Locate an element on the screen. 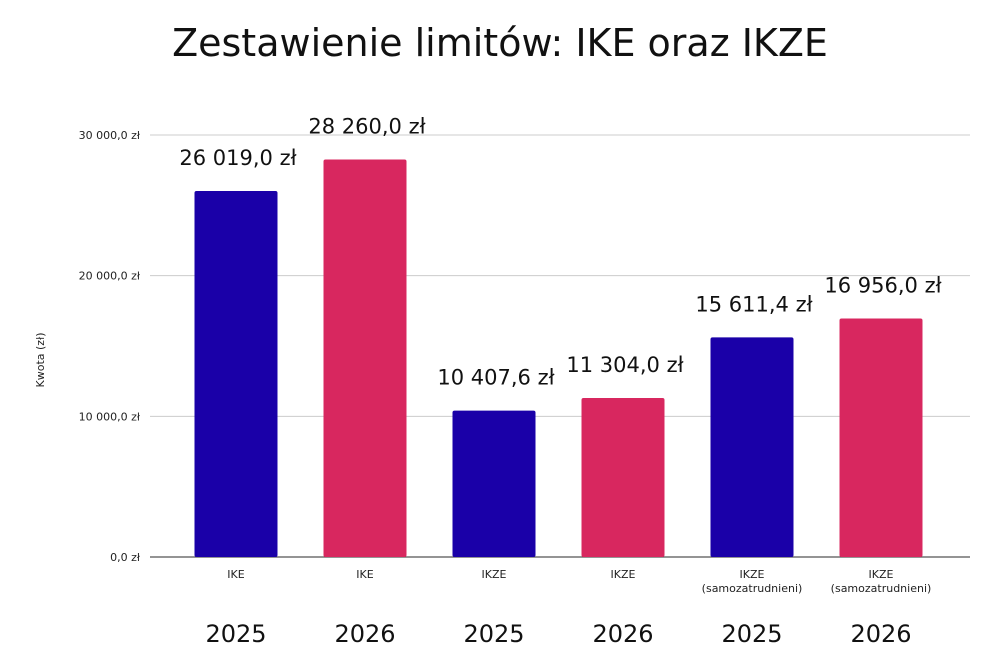  data-label: 10 407,6 zł is located at coordinates (495, 378).